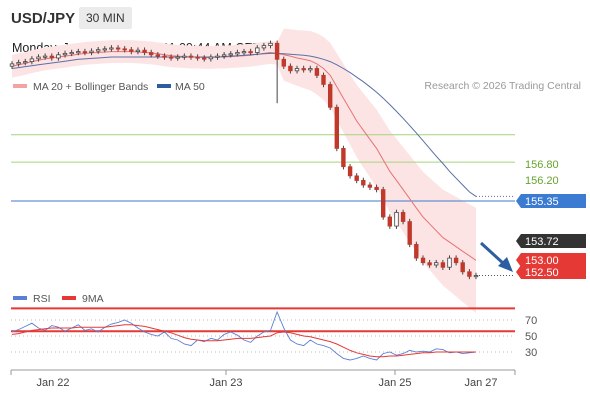 The width and height of the screenshot is (590, 400). What do you see at coordinates (190, 87) in the screenshot?
I see `legend-label-ma50: MA 50` at bounding box center [190, 87].